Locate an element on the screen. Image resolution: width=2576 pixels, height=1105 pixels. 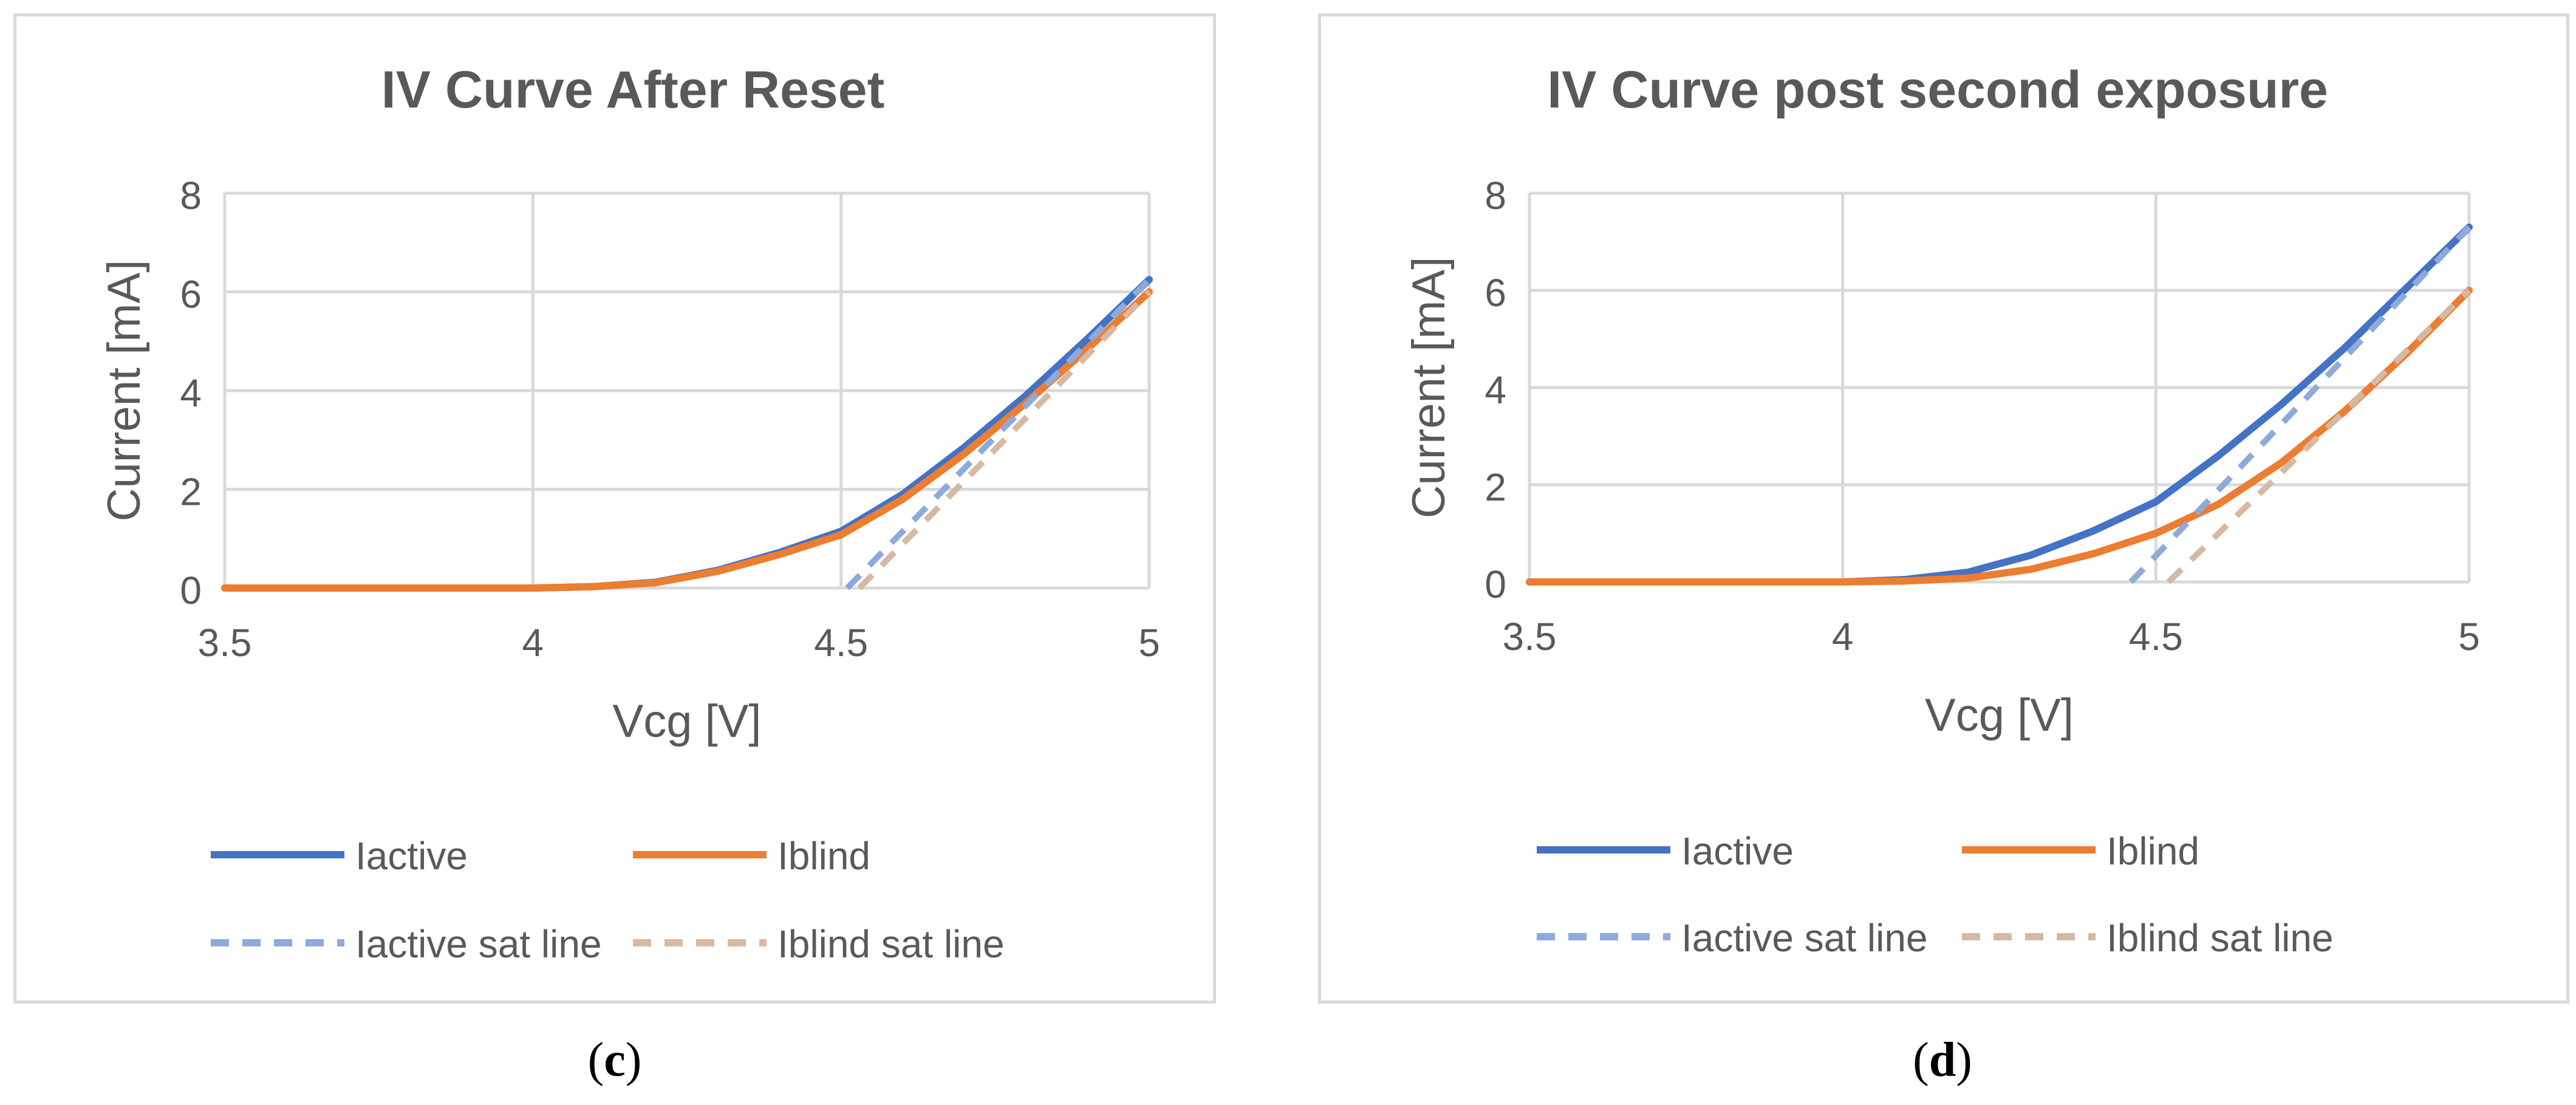
chart-title: IV Curve post second exposure is located at coordinates (1937, 90).